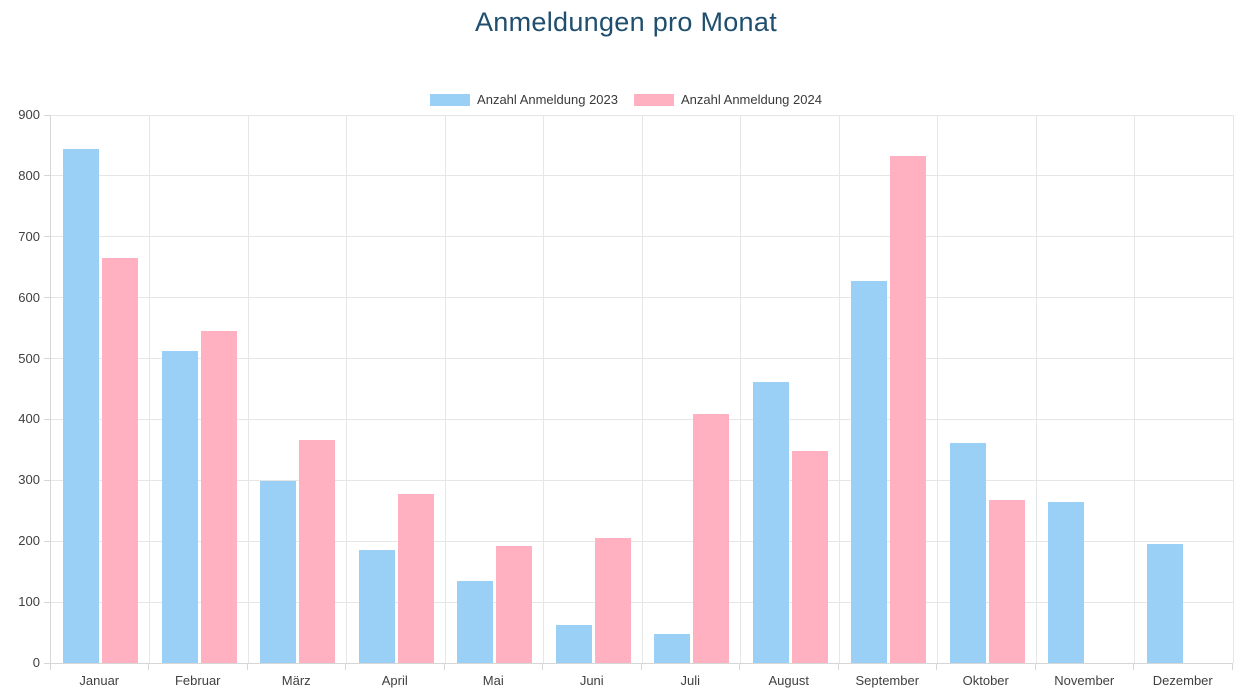 The height and width of the screenshot is (698, 1252). What do you see at coordinates (1164, 603) in the screenshot?
I see `bar-2023-dezember` at bounding box center [1164, 603].